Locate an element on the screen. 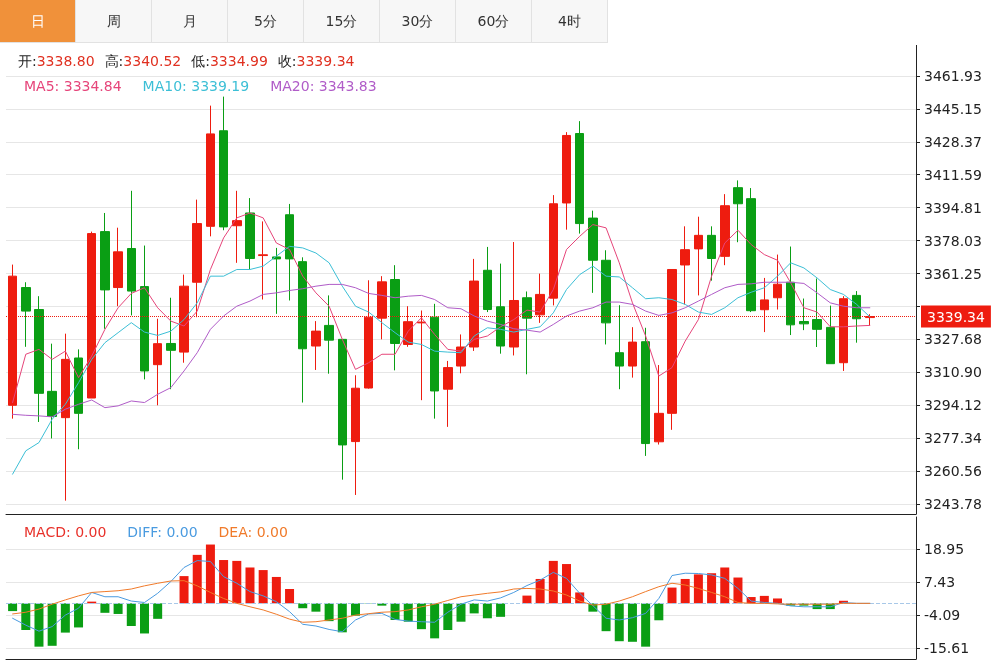 This screenshot has height=662, width=1005. y-tick-label: 3294.12 is located at coordinates (953, 405).